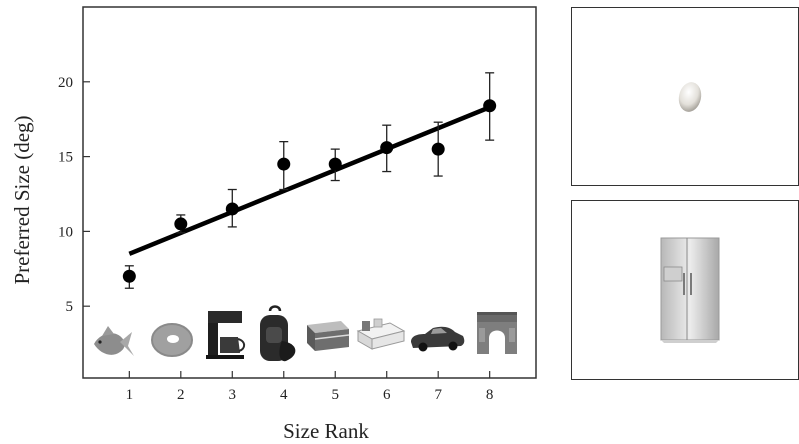 This screenshot has height=444, width=799. What do you see at coordinates (690, 290) in the screenshot?
I see `refrigerator-icon` at bounding box center [690, 290].